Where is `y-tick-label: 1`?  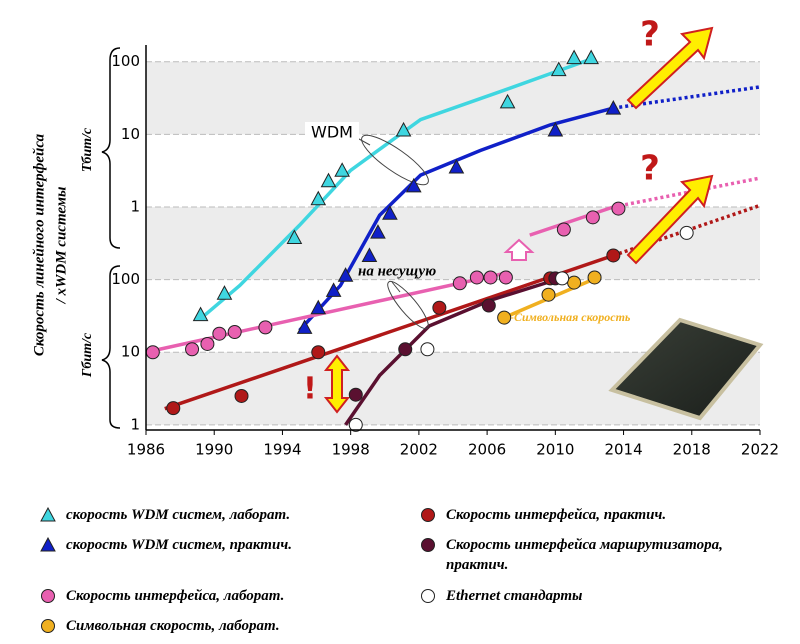 y-tick-label: 1 is located at coordinates (135, 424).